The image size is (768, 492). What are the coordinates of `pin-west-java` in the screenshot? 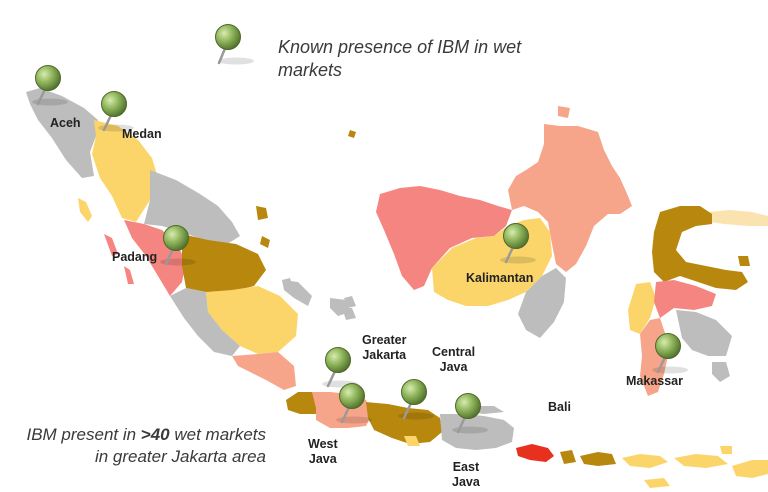 It's located at (354, 403).